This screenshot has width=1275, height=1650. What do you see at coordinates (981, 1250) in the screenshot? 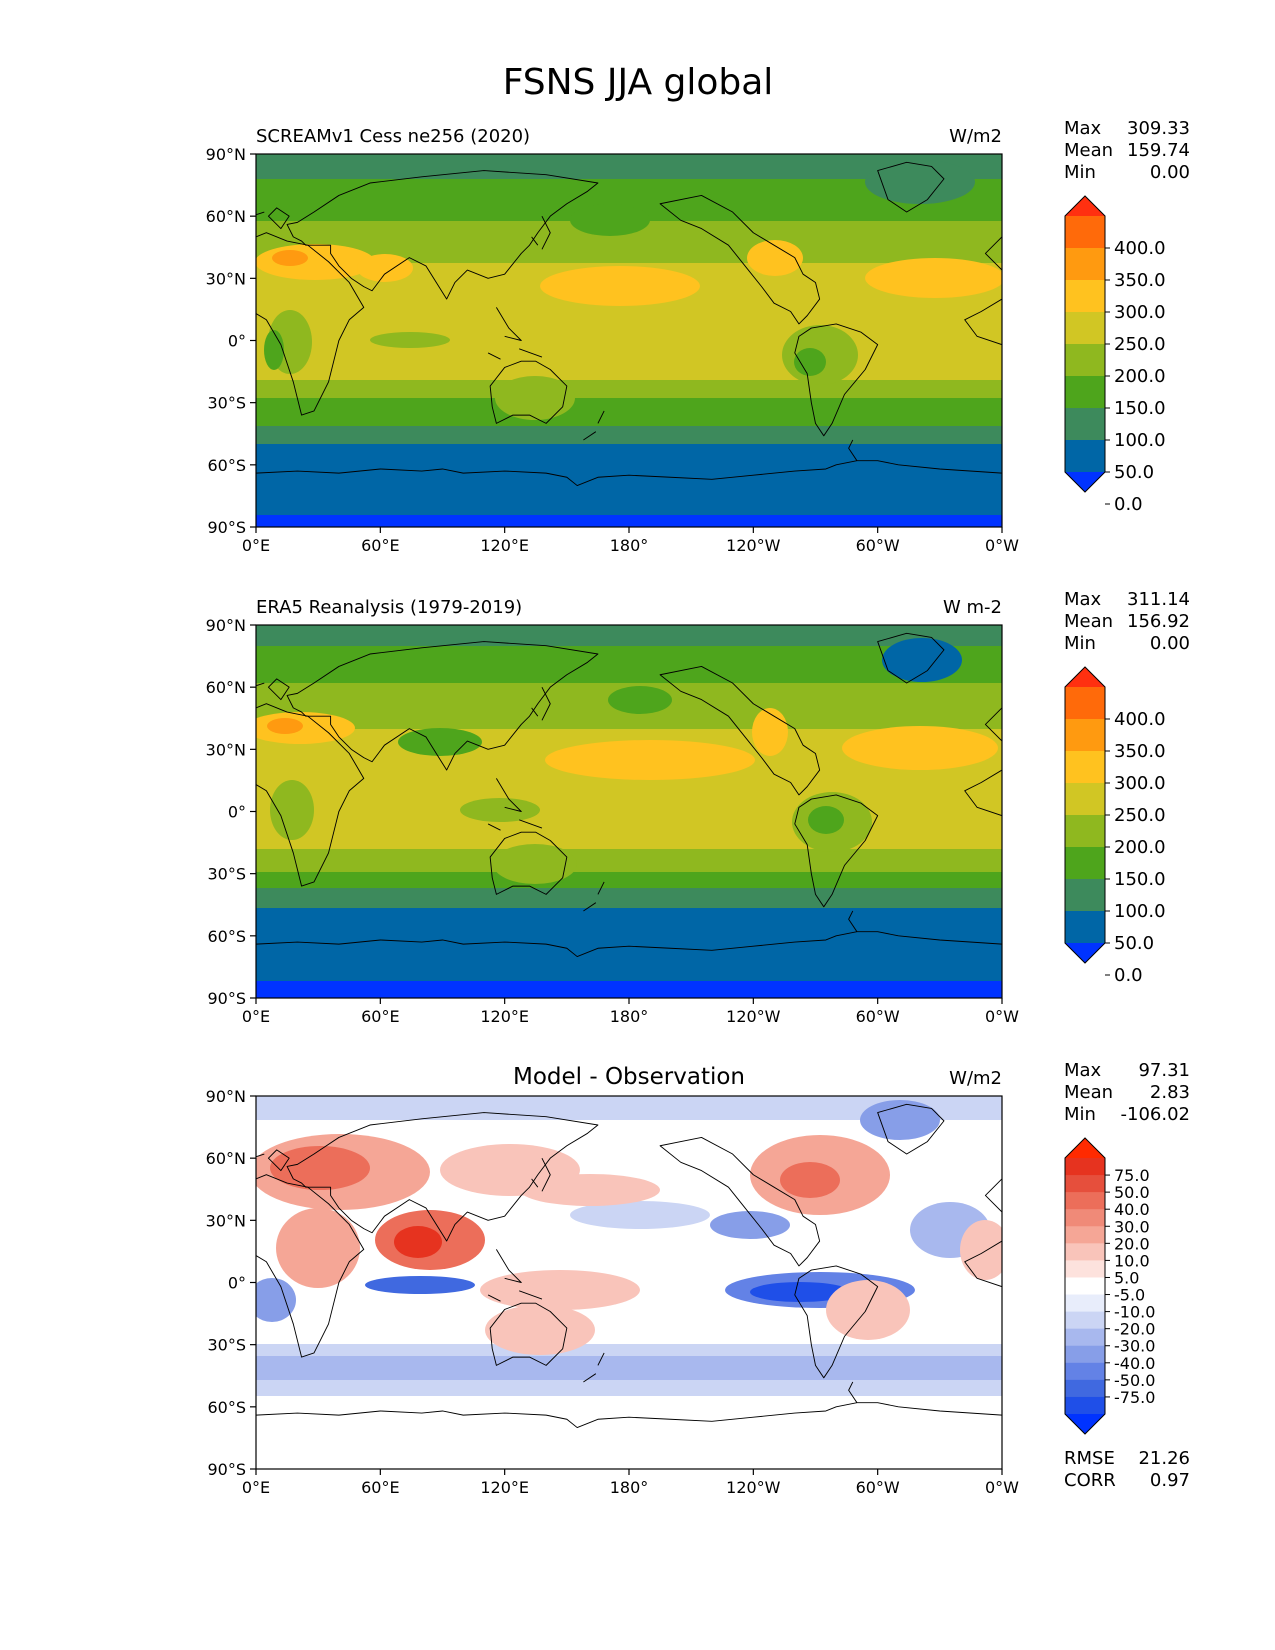
I see `region-atlantic-warm` at bounding box center [981, 1250].